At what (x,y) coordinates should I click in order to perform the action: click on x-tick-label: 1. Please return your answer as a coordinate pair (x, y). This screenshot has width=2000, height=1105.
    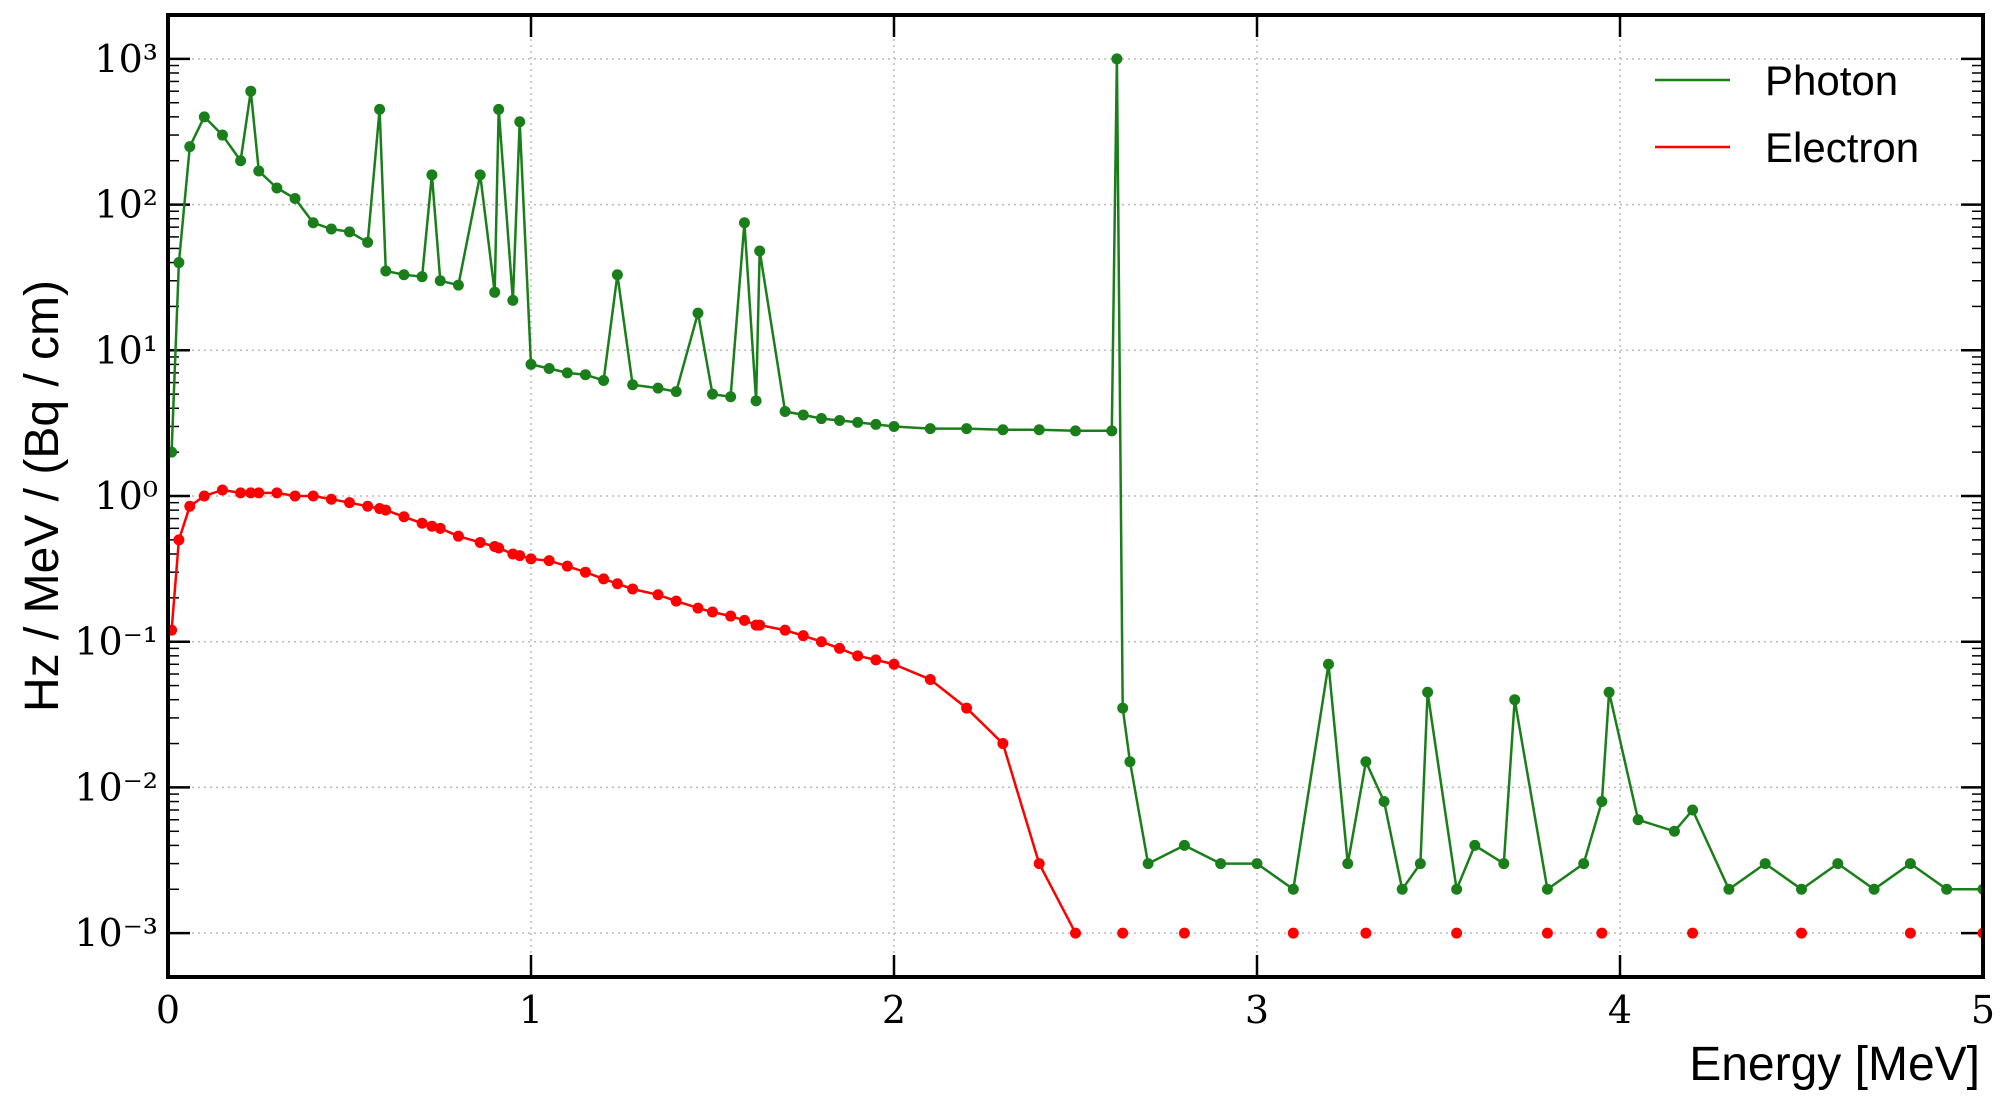
    Looking at the image, I should click on (531, 1010).